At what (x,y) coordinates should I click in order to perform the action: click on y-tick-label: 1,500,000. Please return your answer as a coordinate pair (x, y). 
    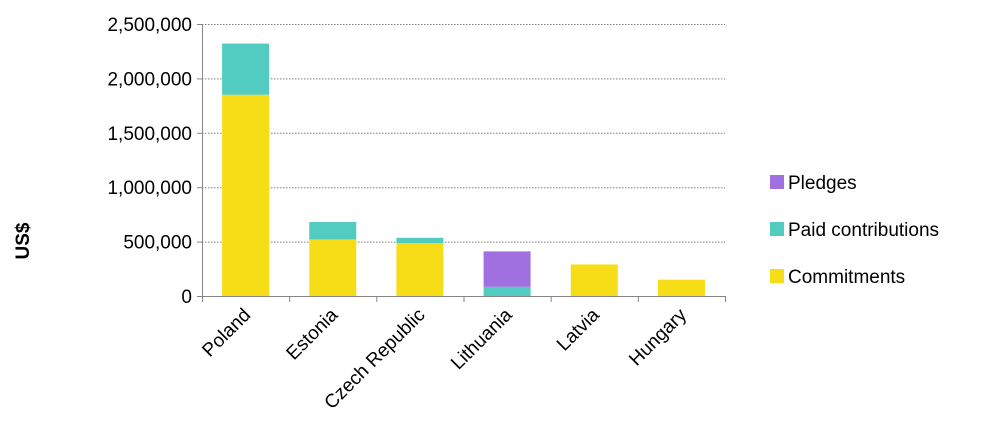
    Looking at the image, I should click on (149, 134).